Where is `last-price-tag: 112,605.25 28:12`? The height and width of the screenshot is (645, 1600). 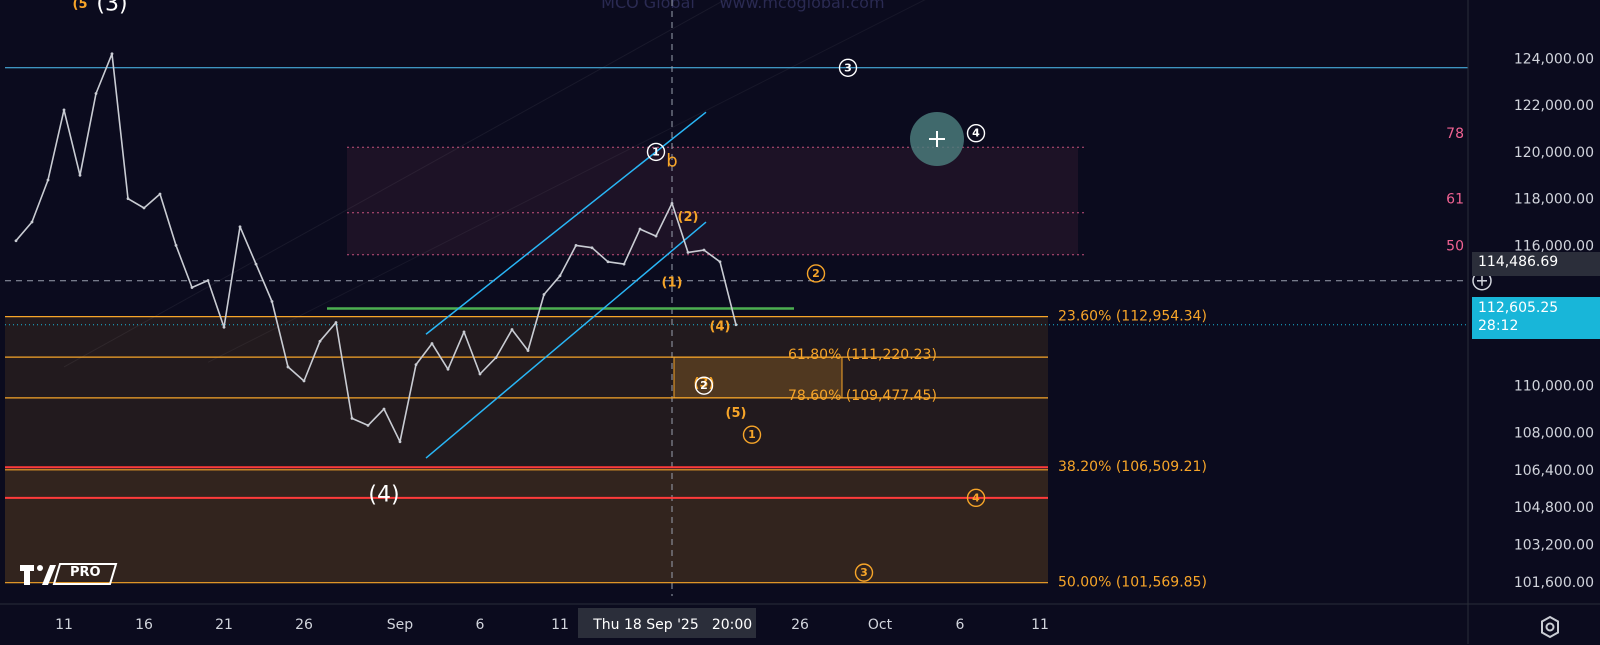 last-price-tag: 112,605.25 28:12 is located at coordinates (1536, 318).